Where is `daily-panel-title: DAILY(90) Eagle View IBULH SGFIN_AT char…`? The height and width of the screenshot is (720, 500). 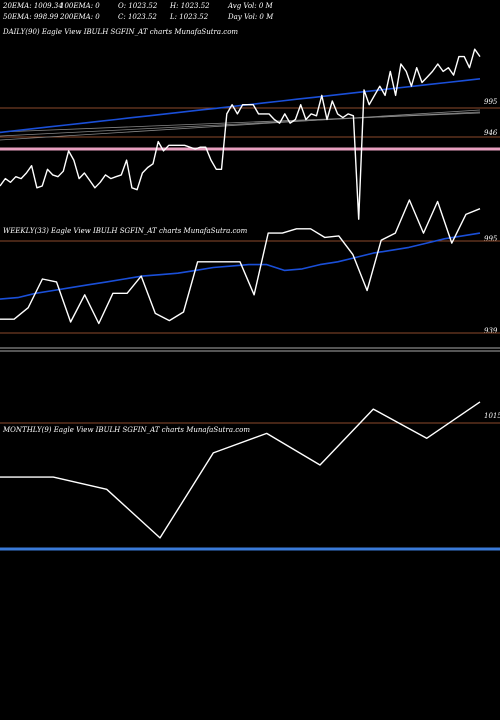 daily-panel-title: DAILY(90) Eagle View IBULH SGFIN_AT char… is located at coordinates (121, 32).